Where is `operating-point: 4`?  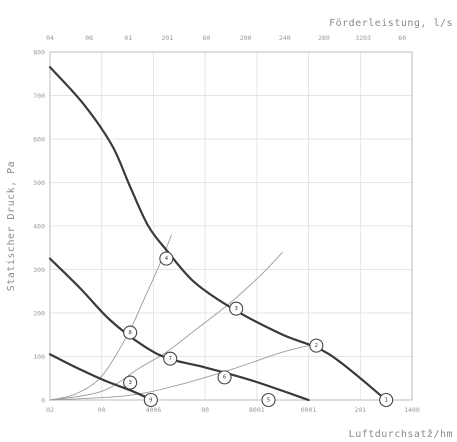 operating-point: 4 is located at coordinates (166, 258).